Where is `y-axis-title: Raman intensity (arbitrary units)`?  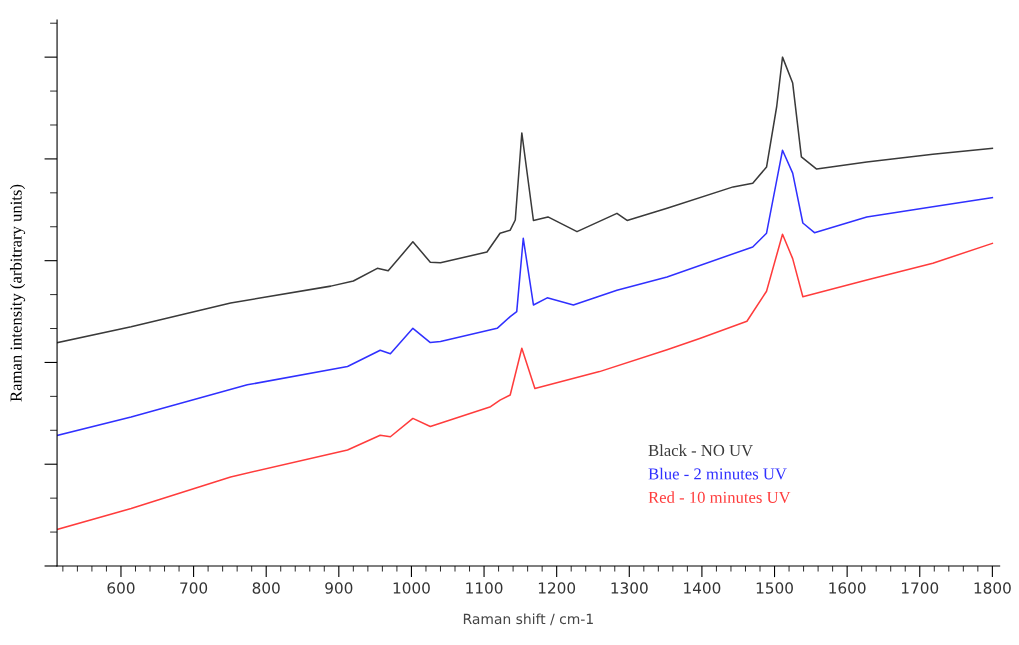 y-axis-title: Raman intensity (arbitrary units) is located at coordinates (17, 293).